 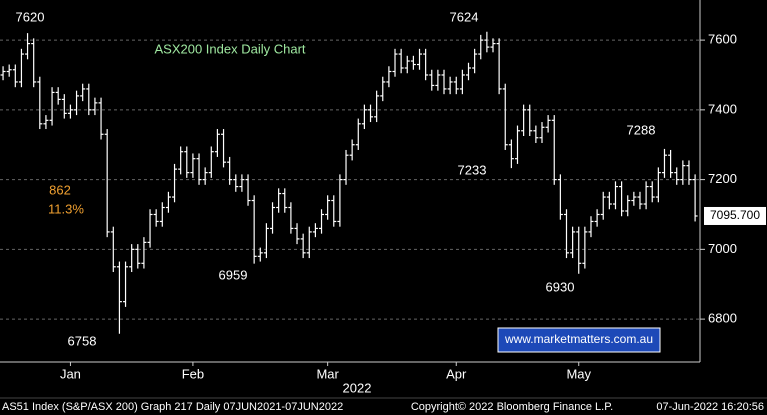 I want to click on x-tick-label: Mar, so click(x=327, y=373).